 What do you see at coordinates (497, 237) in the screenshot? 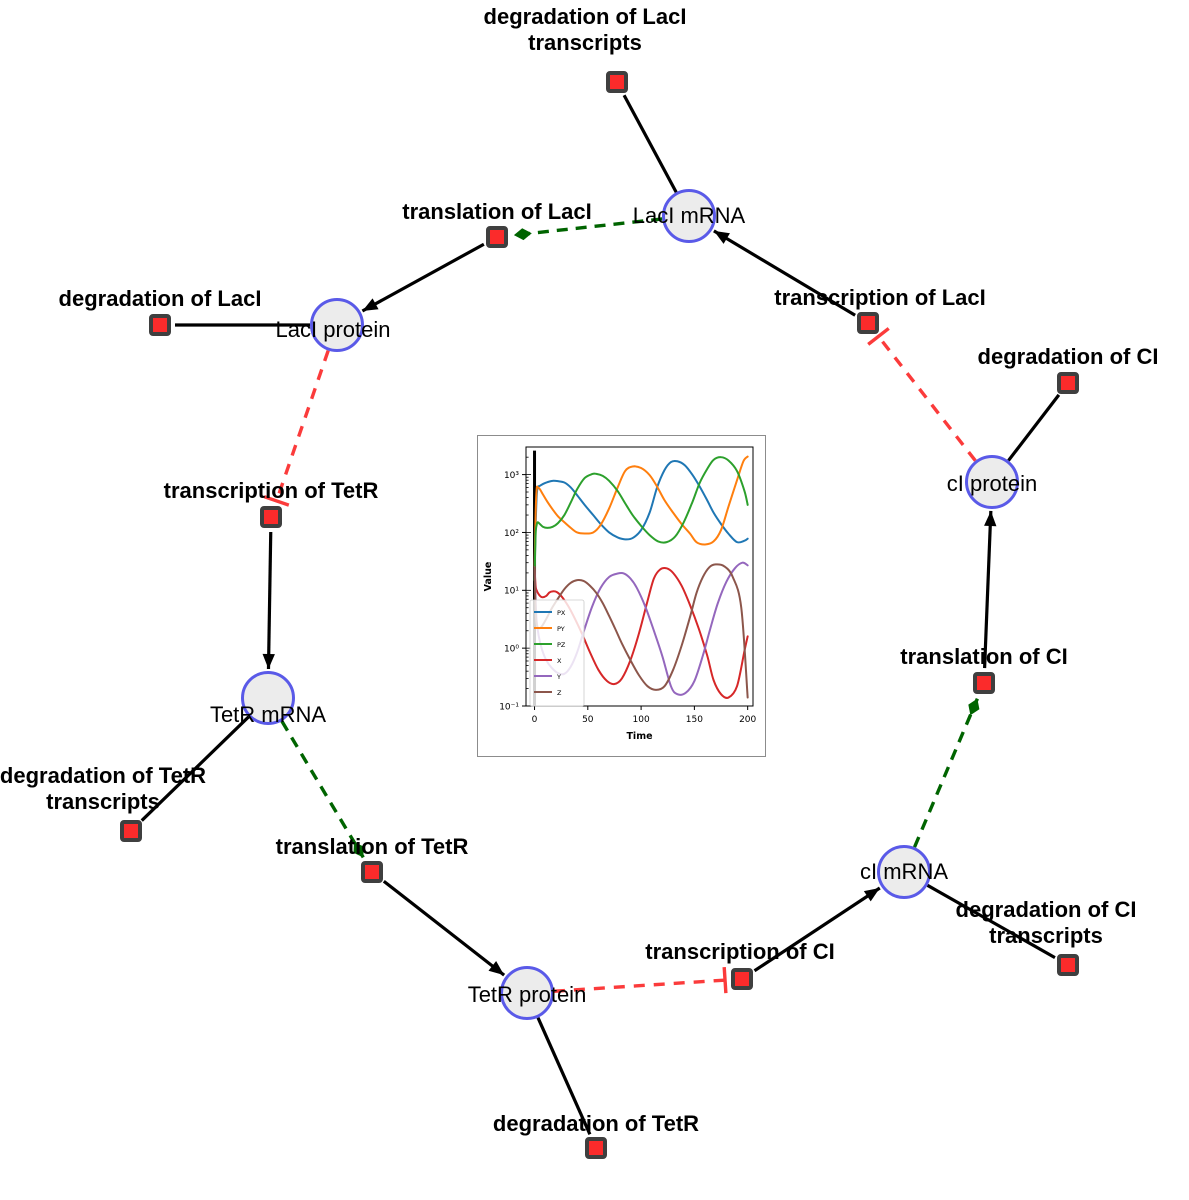
I see `reaction-node-translation_laci` at bounding box center [497, 237].